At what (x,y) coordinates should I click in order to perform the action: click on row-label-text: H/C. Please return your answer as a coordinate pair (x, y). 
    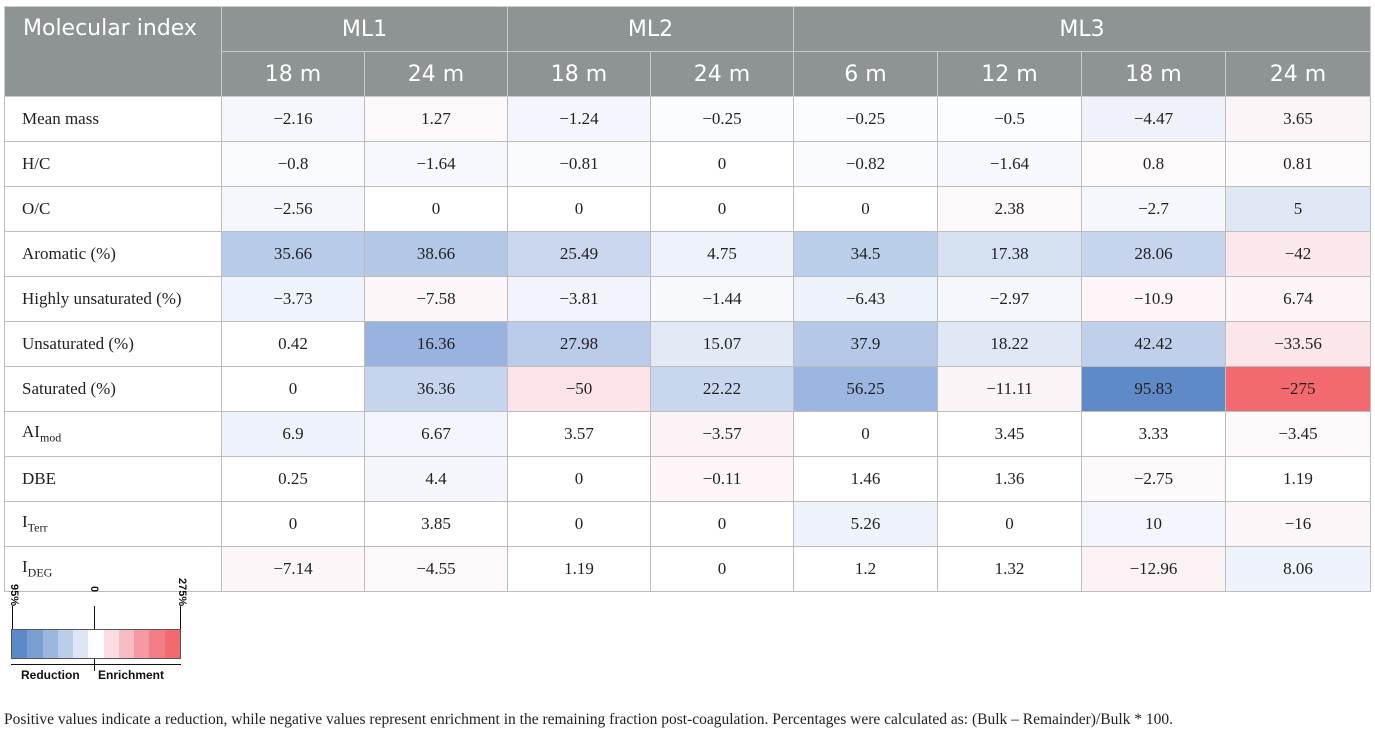
    Looking at the image, I should click on (36, 163).